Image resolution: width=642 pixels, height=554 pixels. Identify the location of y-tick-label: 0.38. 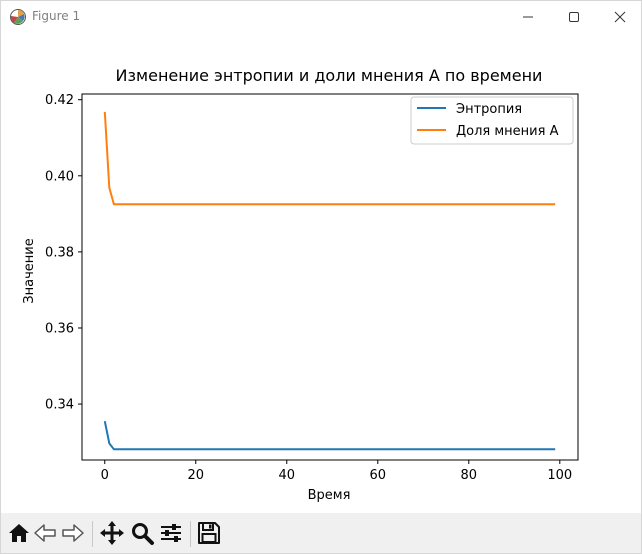
(59, 252).